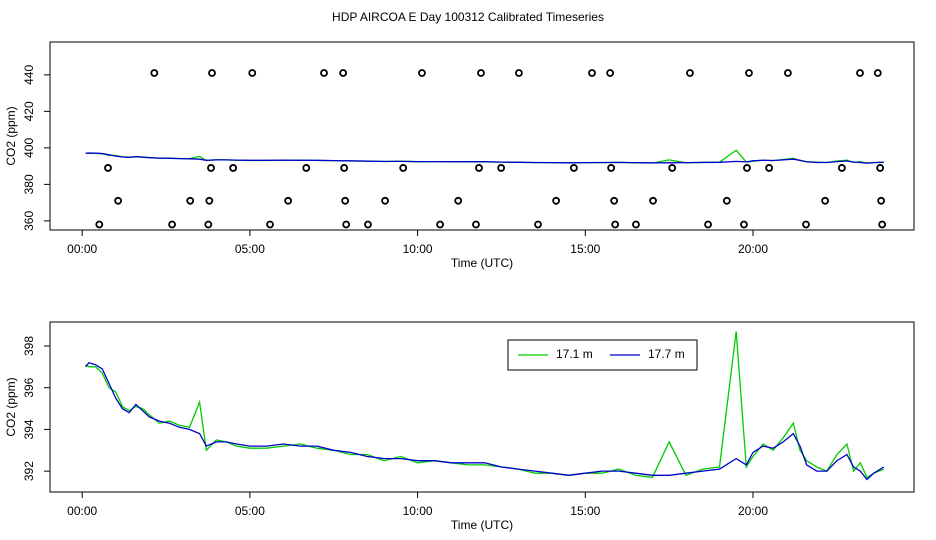  I want to click on y-tick-label: 396, so click(29, 387).